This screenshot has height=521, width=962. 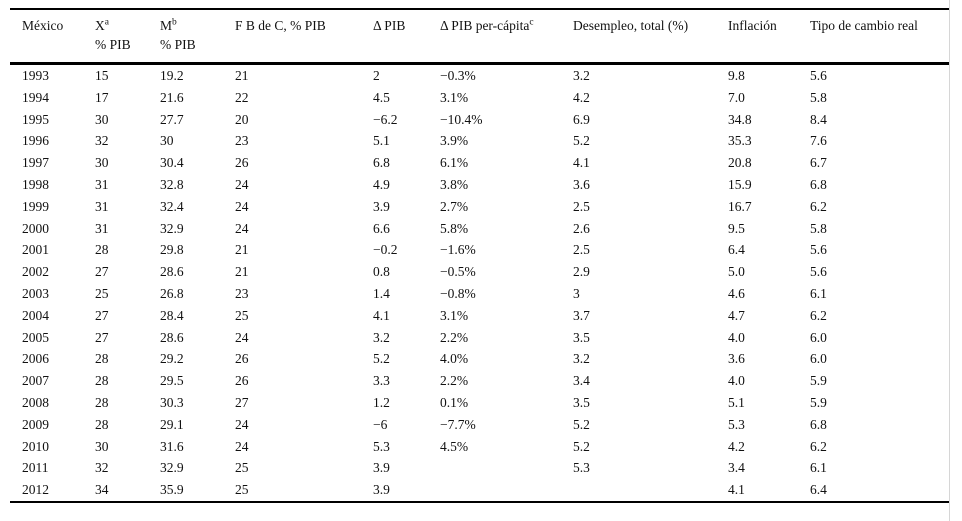 I want to click on table-cell: 27.7, so click(x=172, y=119).